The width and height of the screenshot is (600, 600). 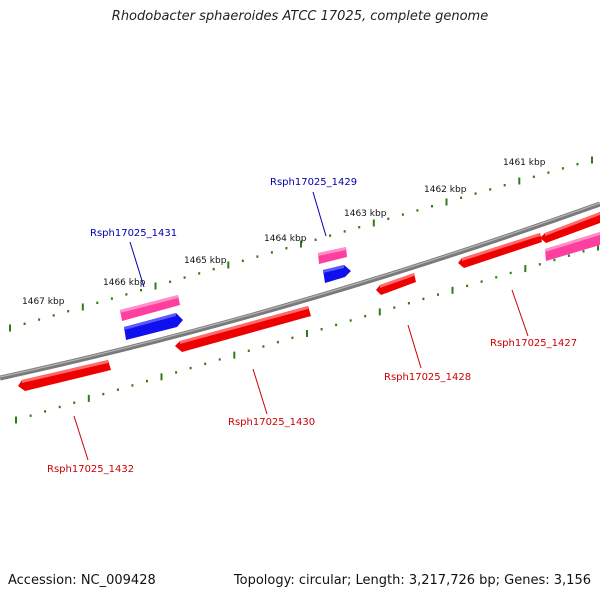 I want to click on gene-label-rsph17025-1428: Rsph17025_1428, so click(x=427, y=377).